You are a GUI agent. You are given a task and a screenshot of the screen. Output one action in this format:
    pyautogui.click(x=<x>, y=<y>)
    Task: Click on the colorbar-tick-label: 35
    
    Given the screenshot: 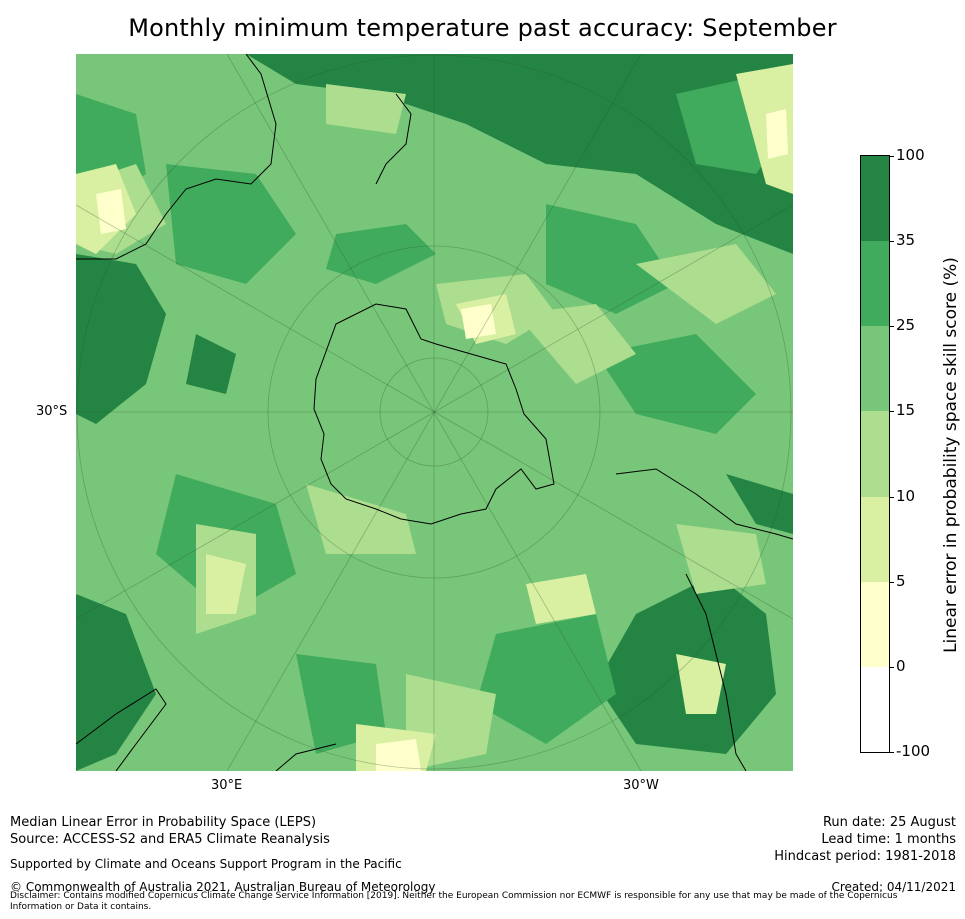 What is the action you would take?
    pyautogui.click(x=906, y=240)
    